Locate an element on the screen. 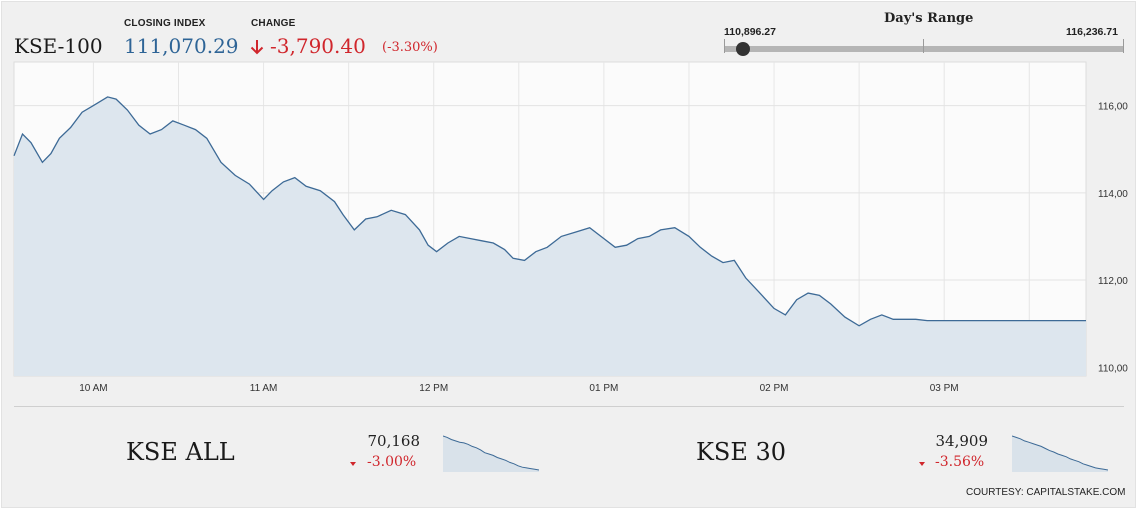  kse-30-value: 34,909 is located at coordinates (962, 441).